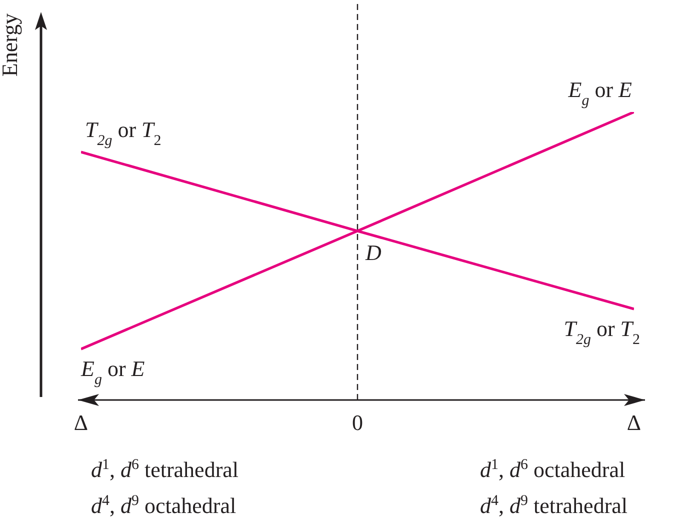 This screenshot has height=523, width=687. I want to click on text: d$^{1}$, d$^{6}$ octahedral, so click(553, 469).